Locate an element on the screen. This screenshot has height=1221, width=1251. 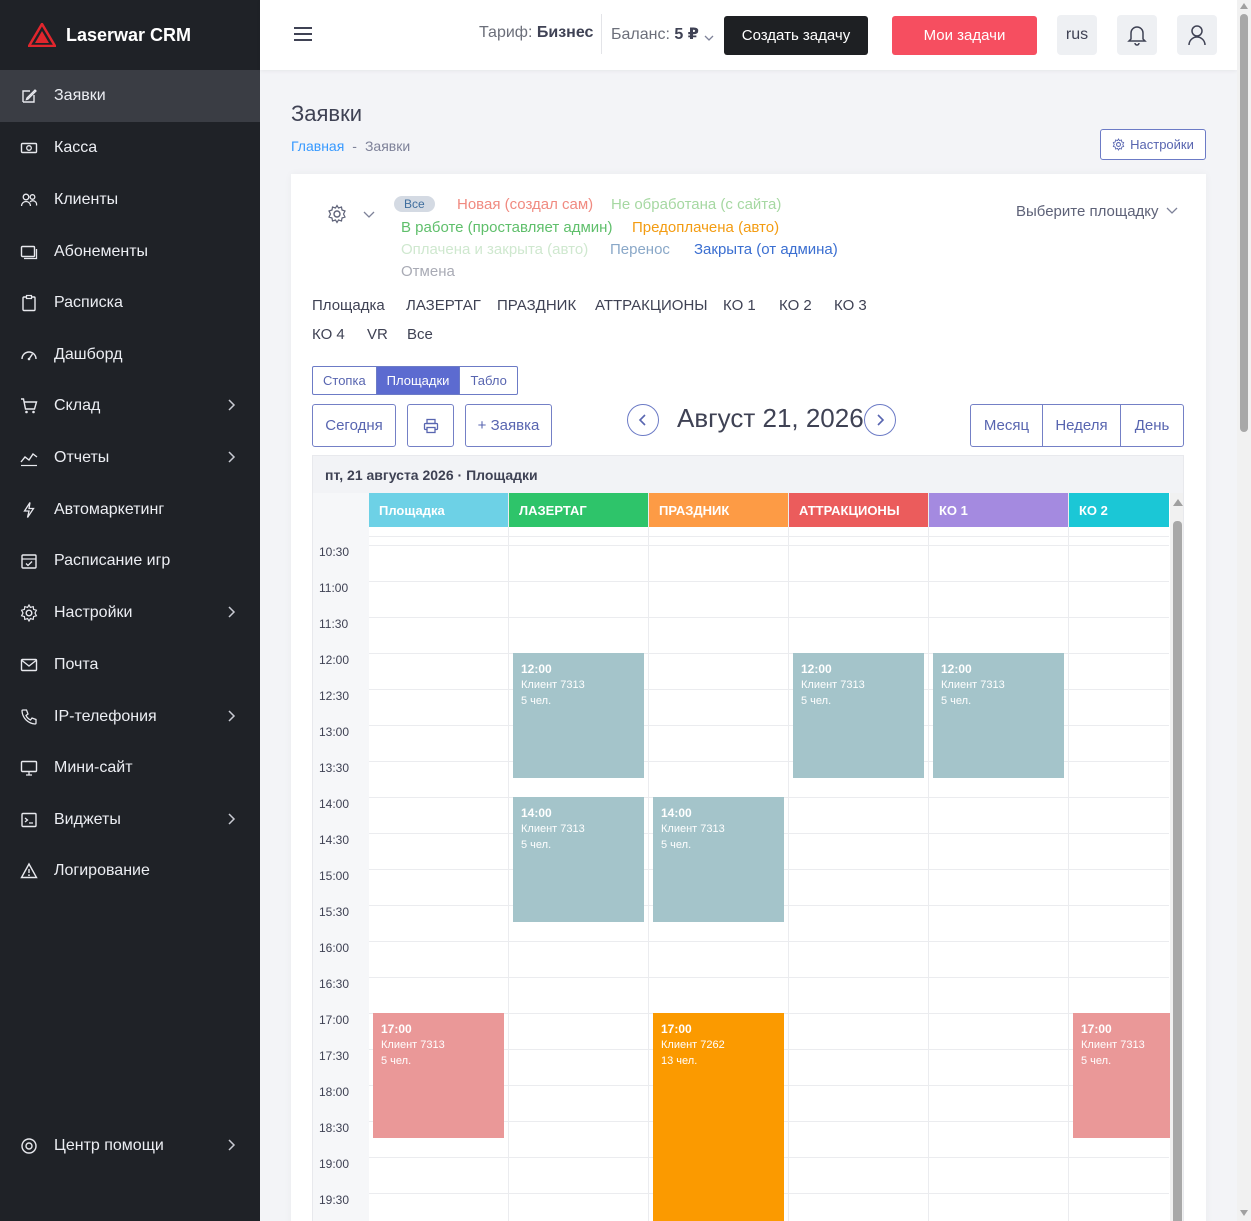
user-profile-button is located at coordinates (1197, 35).